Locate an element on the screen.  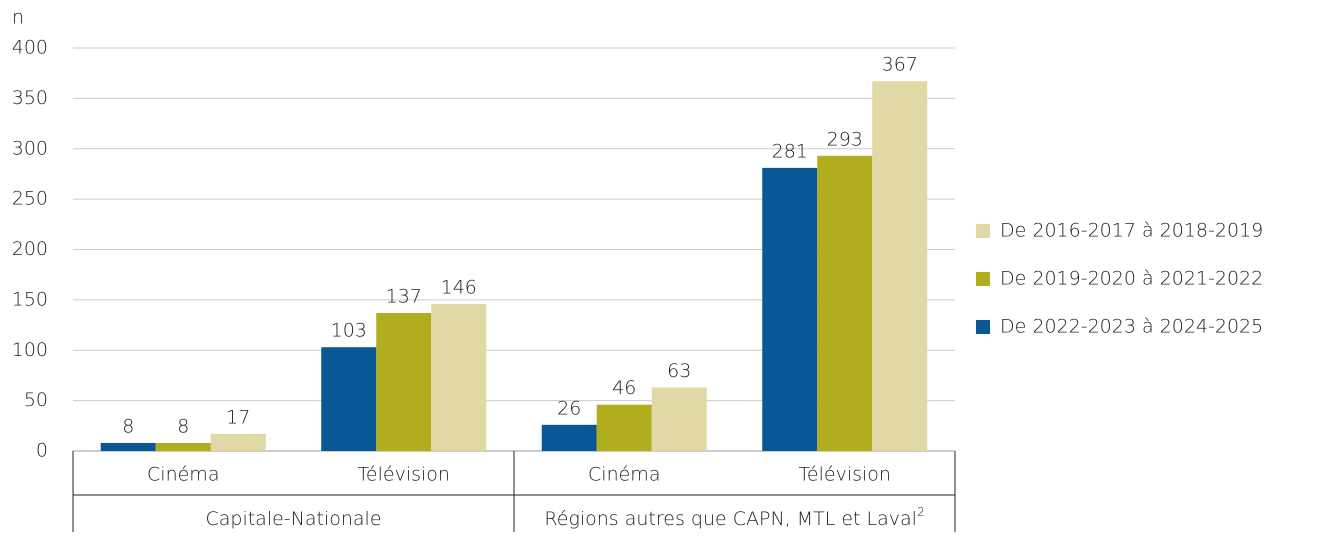
group-label: Capitale-Nationale is located at coordinates (293, 519).